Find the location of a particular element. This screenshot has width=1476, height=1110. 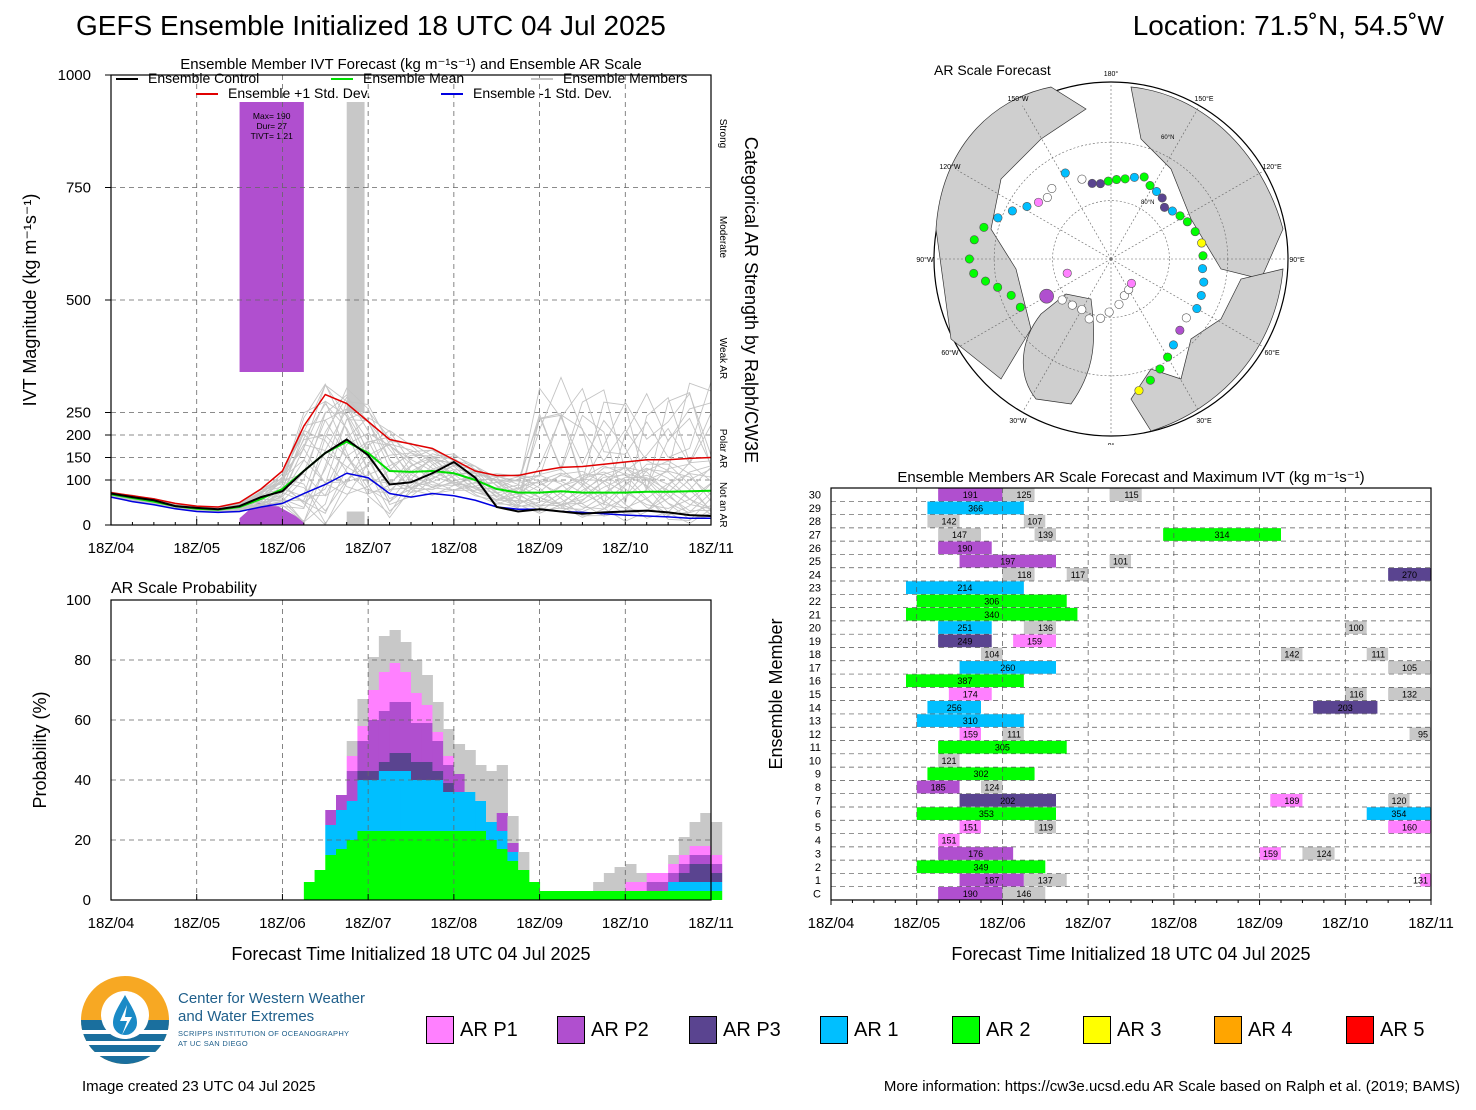

legend-item-ar-2: AR 2 is located at coordinates (991, 1030).